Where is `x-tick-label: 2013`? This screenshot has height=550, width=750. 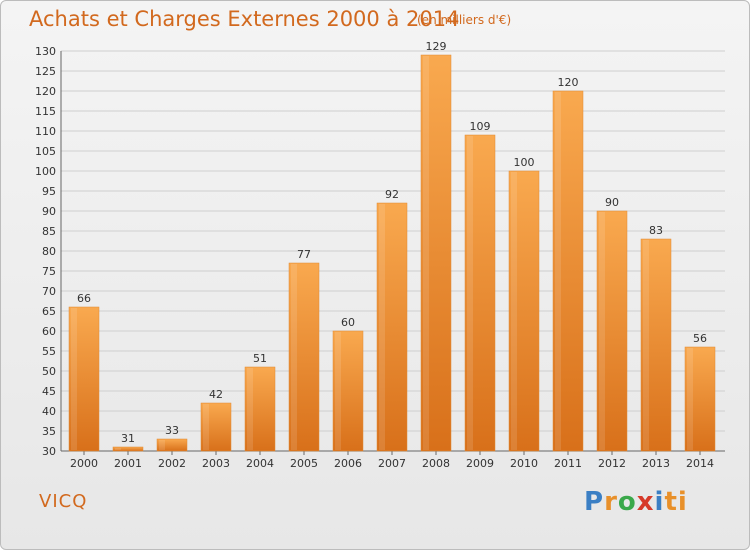
x-tick-label: 2013 is located at coordinates (656, 463).